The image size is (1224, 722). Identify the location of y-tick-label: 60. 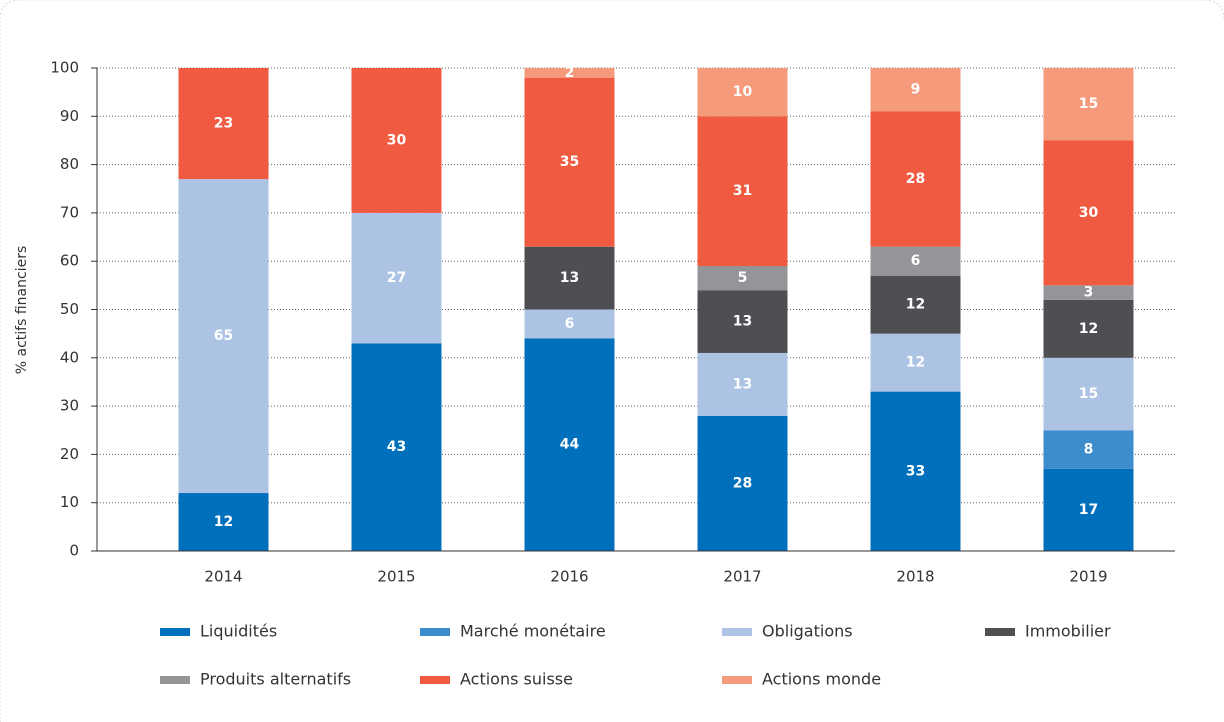
(69, 261).